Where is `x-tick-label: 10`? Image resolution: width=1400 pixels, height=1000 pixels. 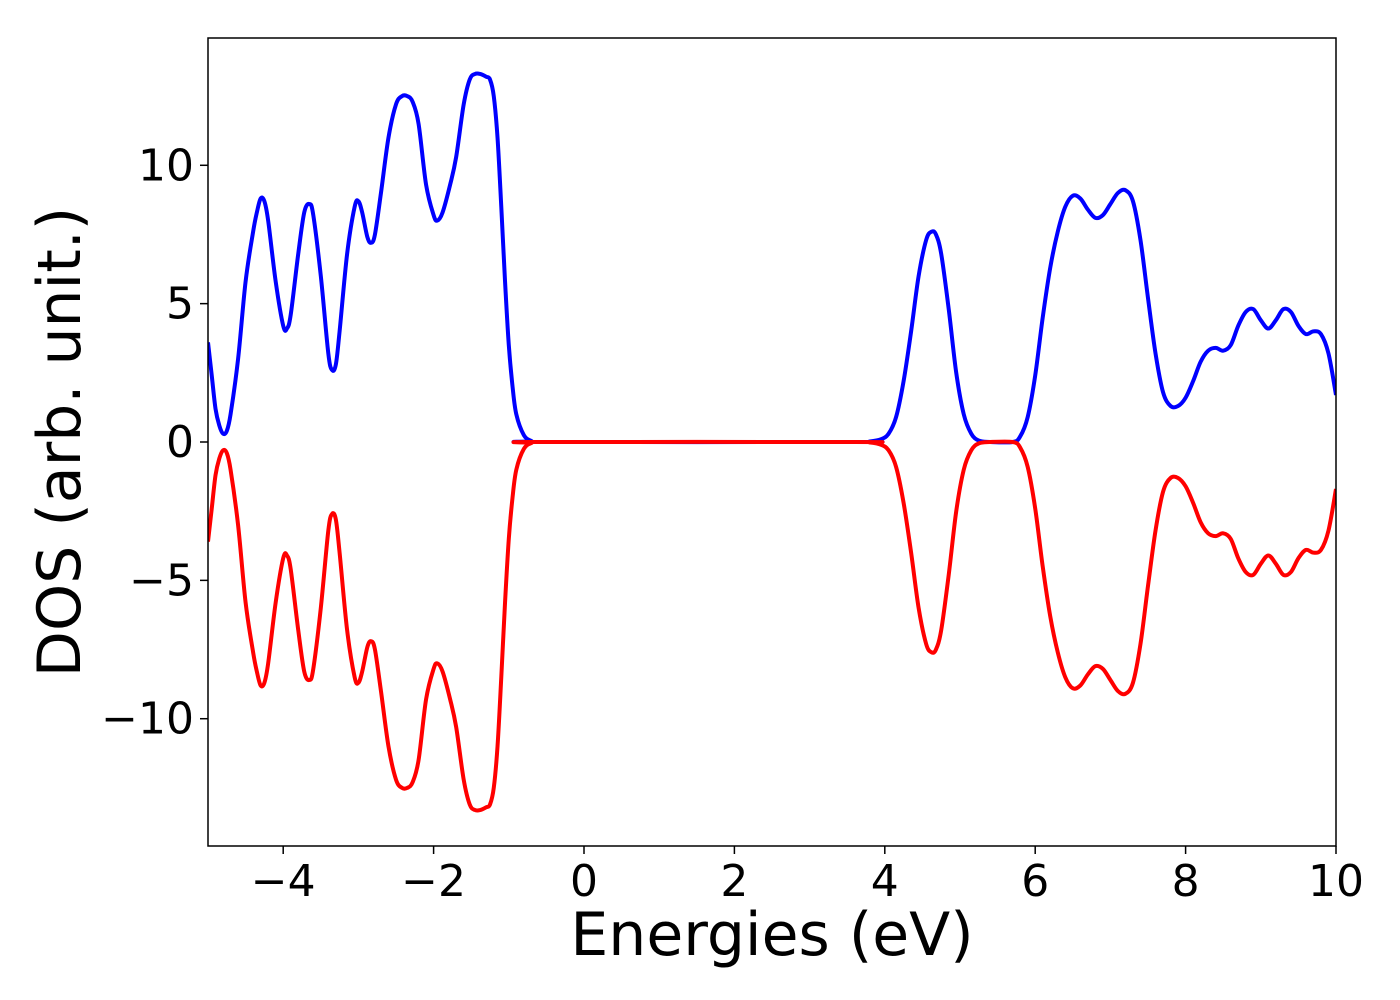 x-tick-label: 10 is located at coordinates (1336, 881).